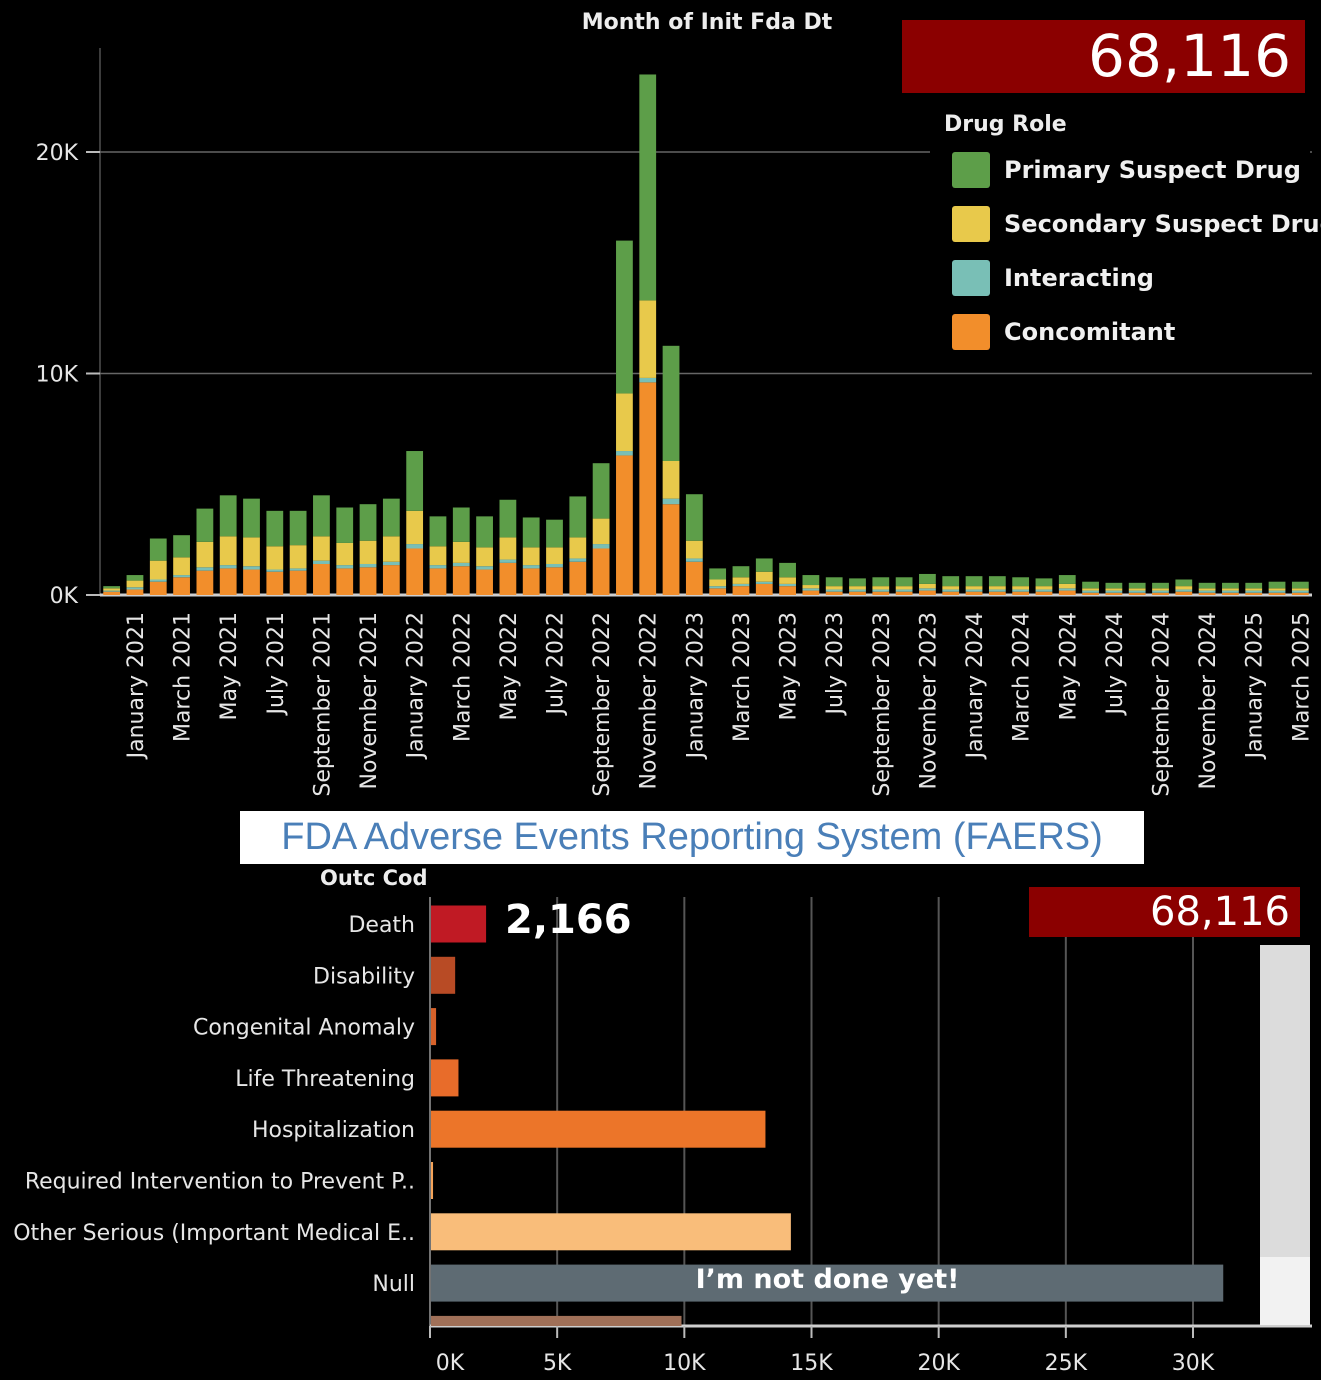 Image resolution: width=1321 pixels, height=1380 pixels. I want to click on scrollbar-thumb, so click(1285, 1101).